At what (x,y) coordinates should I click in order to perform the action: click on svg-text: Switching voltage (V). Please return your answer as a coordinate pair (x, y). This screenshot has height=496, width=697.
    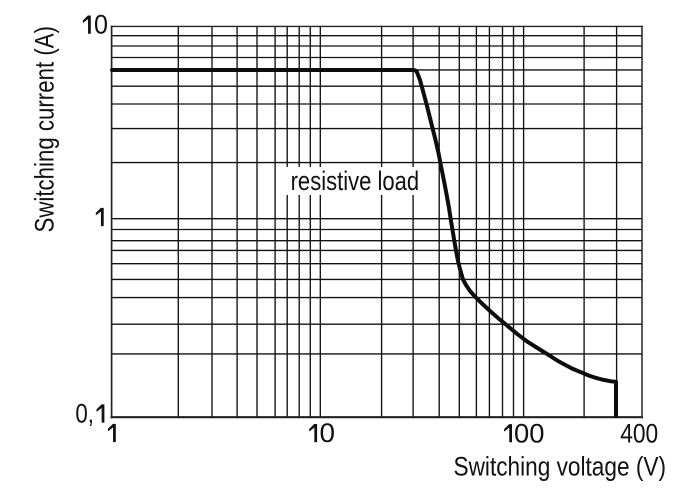
    Looking at the image, I should click on (560, 467).